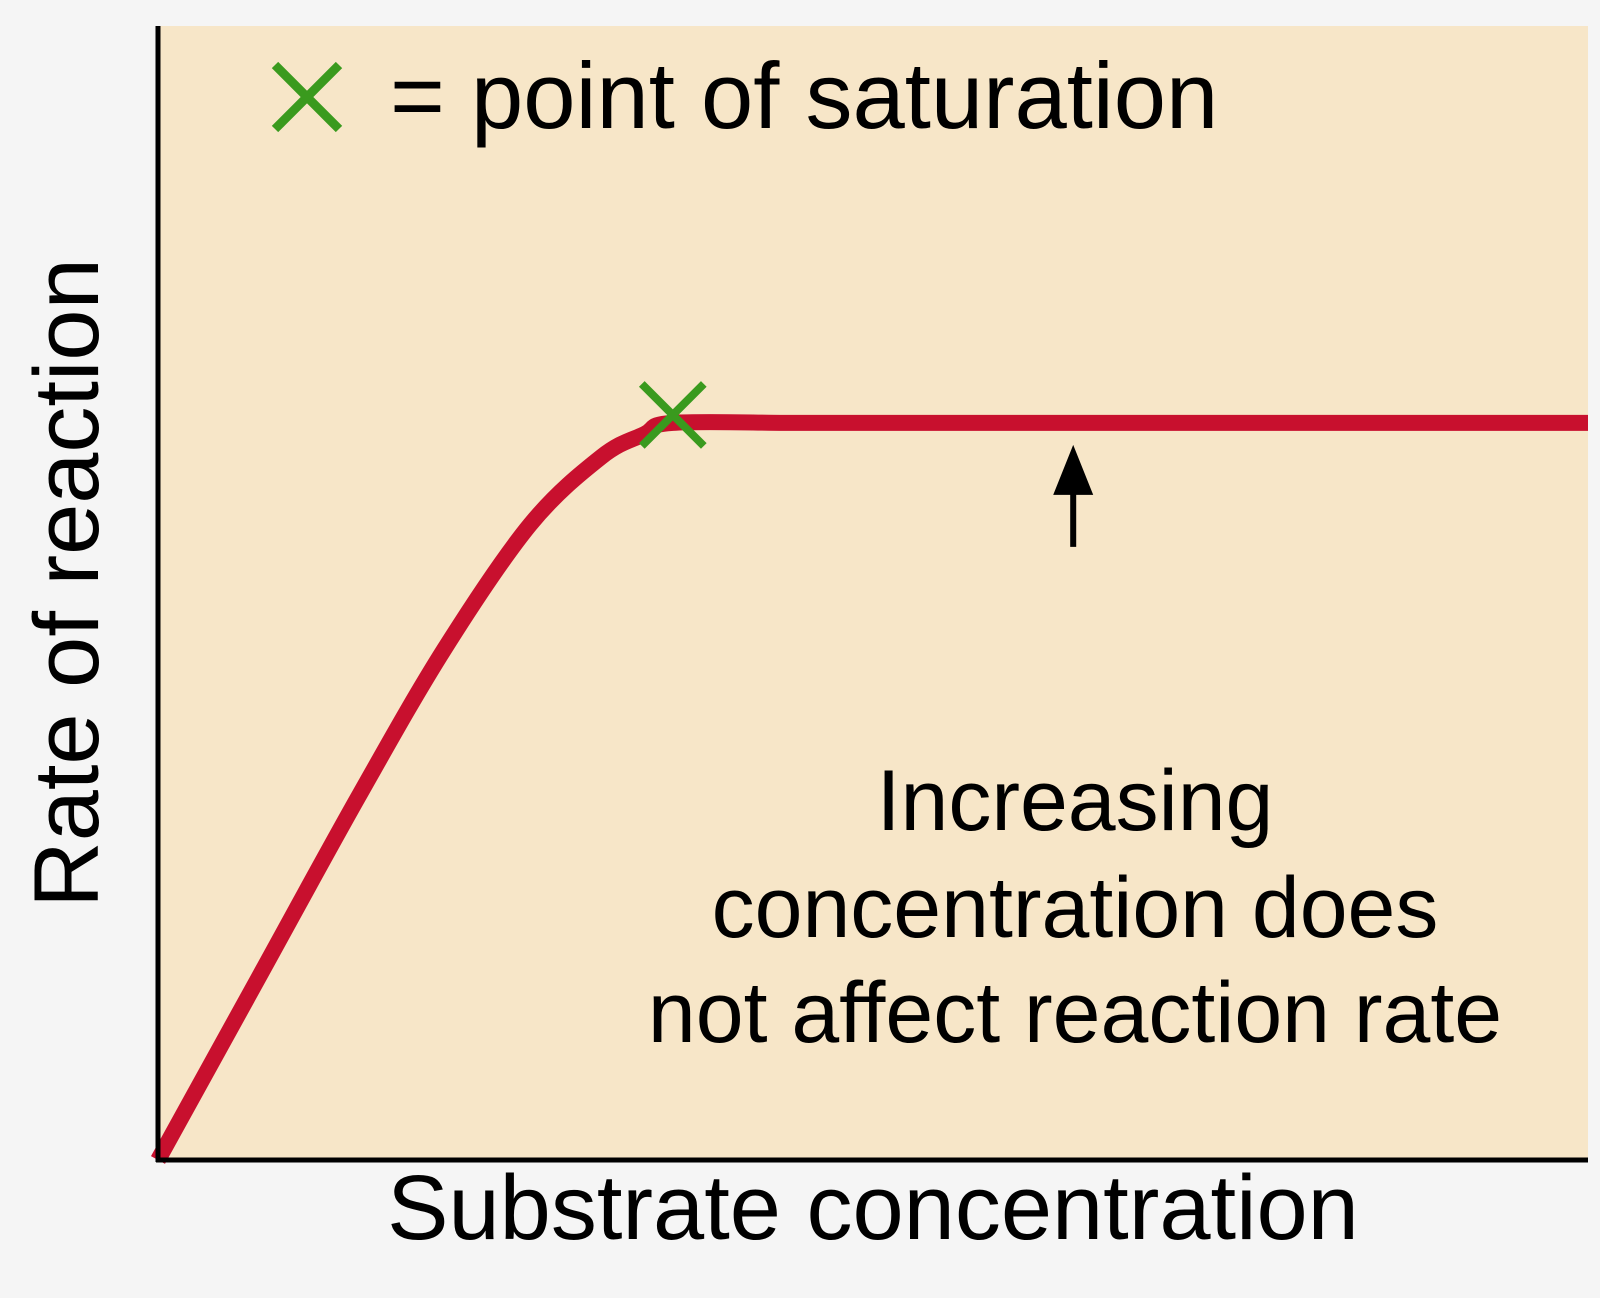  What do you see at coordinates (1075, 801) in the screenshot?
I see `annotation-line-0: Increasing` at bounding box center [1075, 801].